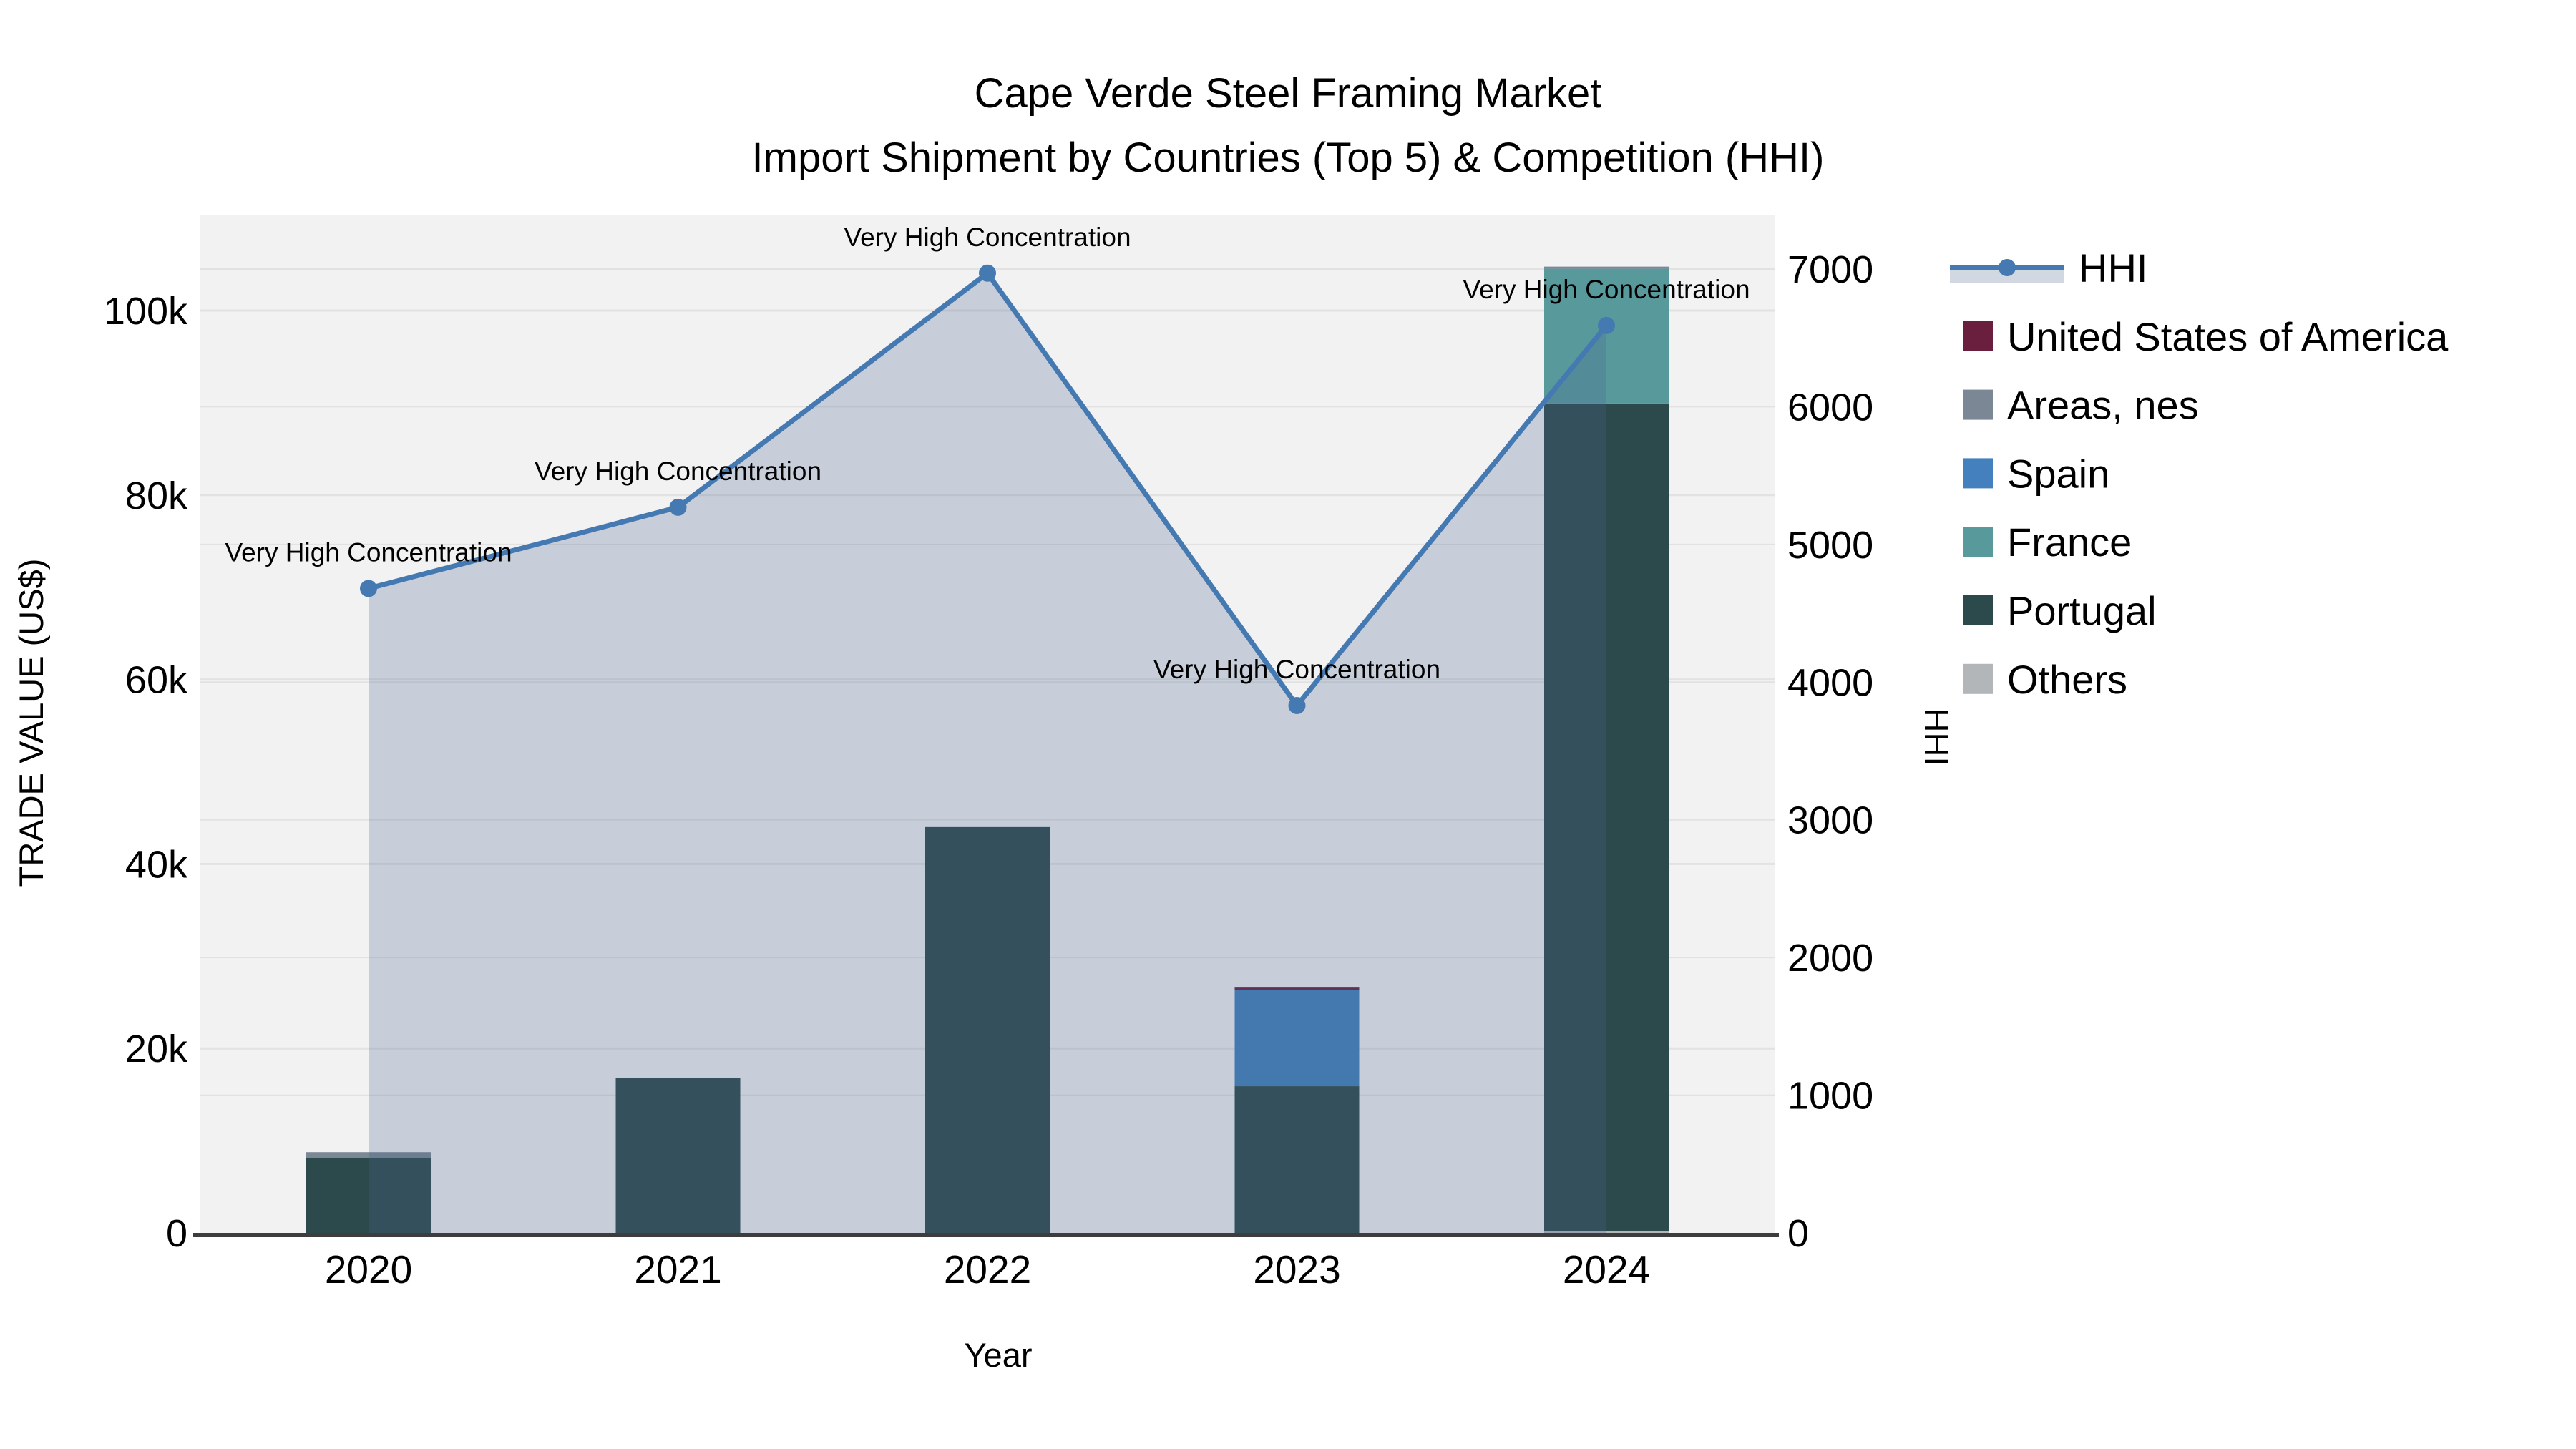 The height and width of the screenshot is (1449, 2576). I want to click on legend-label: Areas, nes, so click(2103, 405).